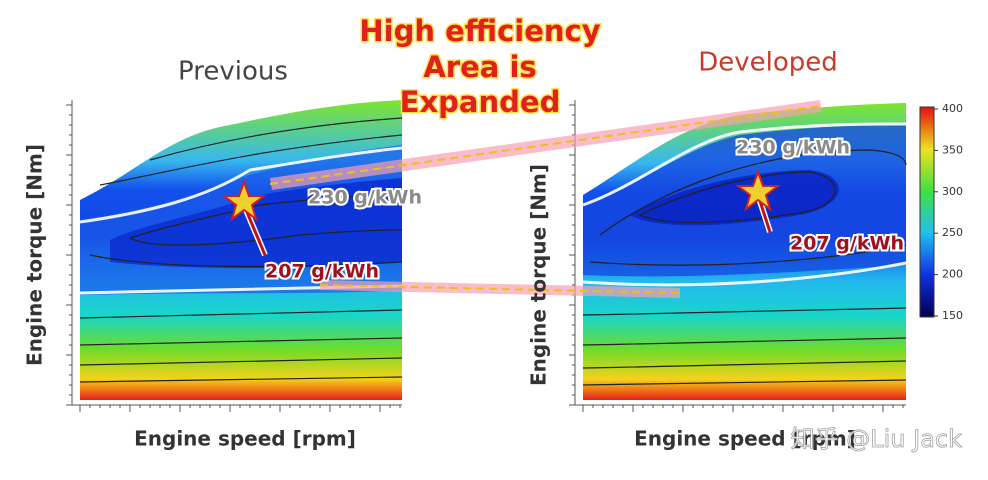 This screenshot has width=988, height=480. I want to click on optimum-markers, so click(501, 213).